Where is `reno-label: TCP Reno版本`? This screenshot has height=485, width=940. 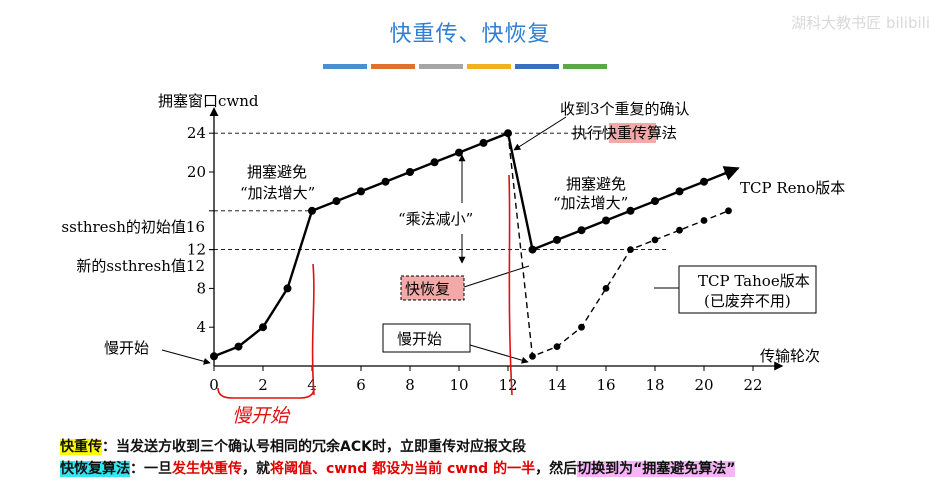 reno-label: TCP Reno版本 is located at coordinates (792, 188).